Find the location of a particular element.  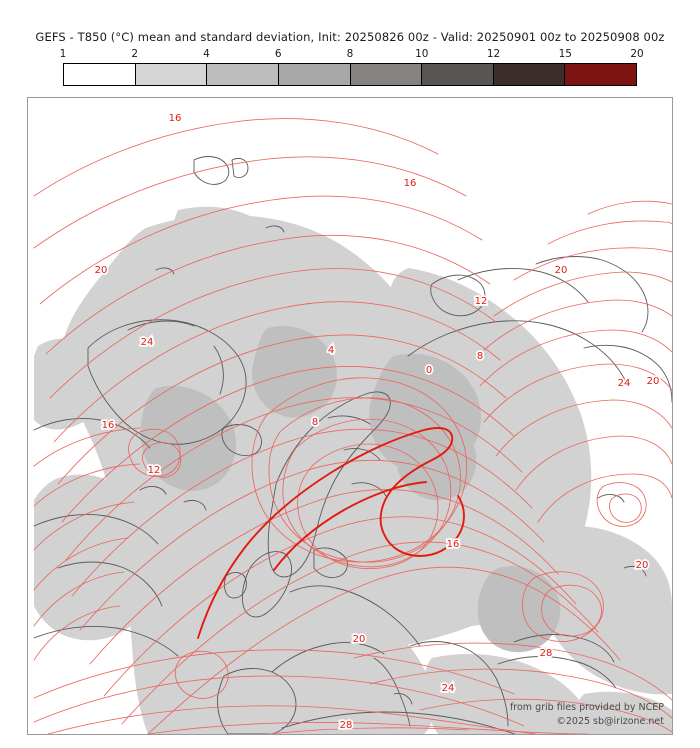

contour-label: 0 is located at coordinates (429, 370).